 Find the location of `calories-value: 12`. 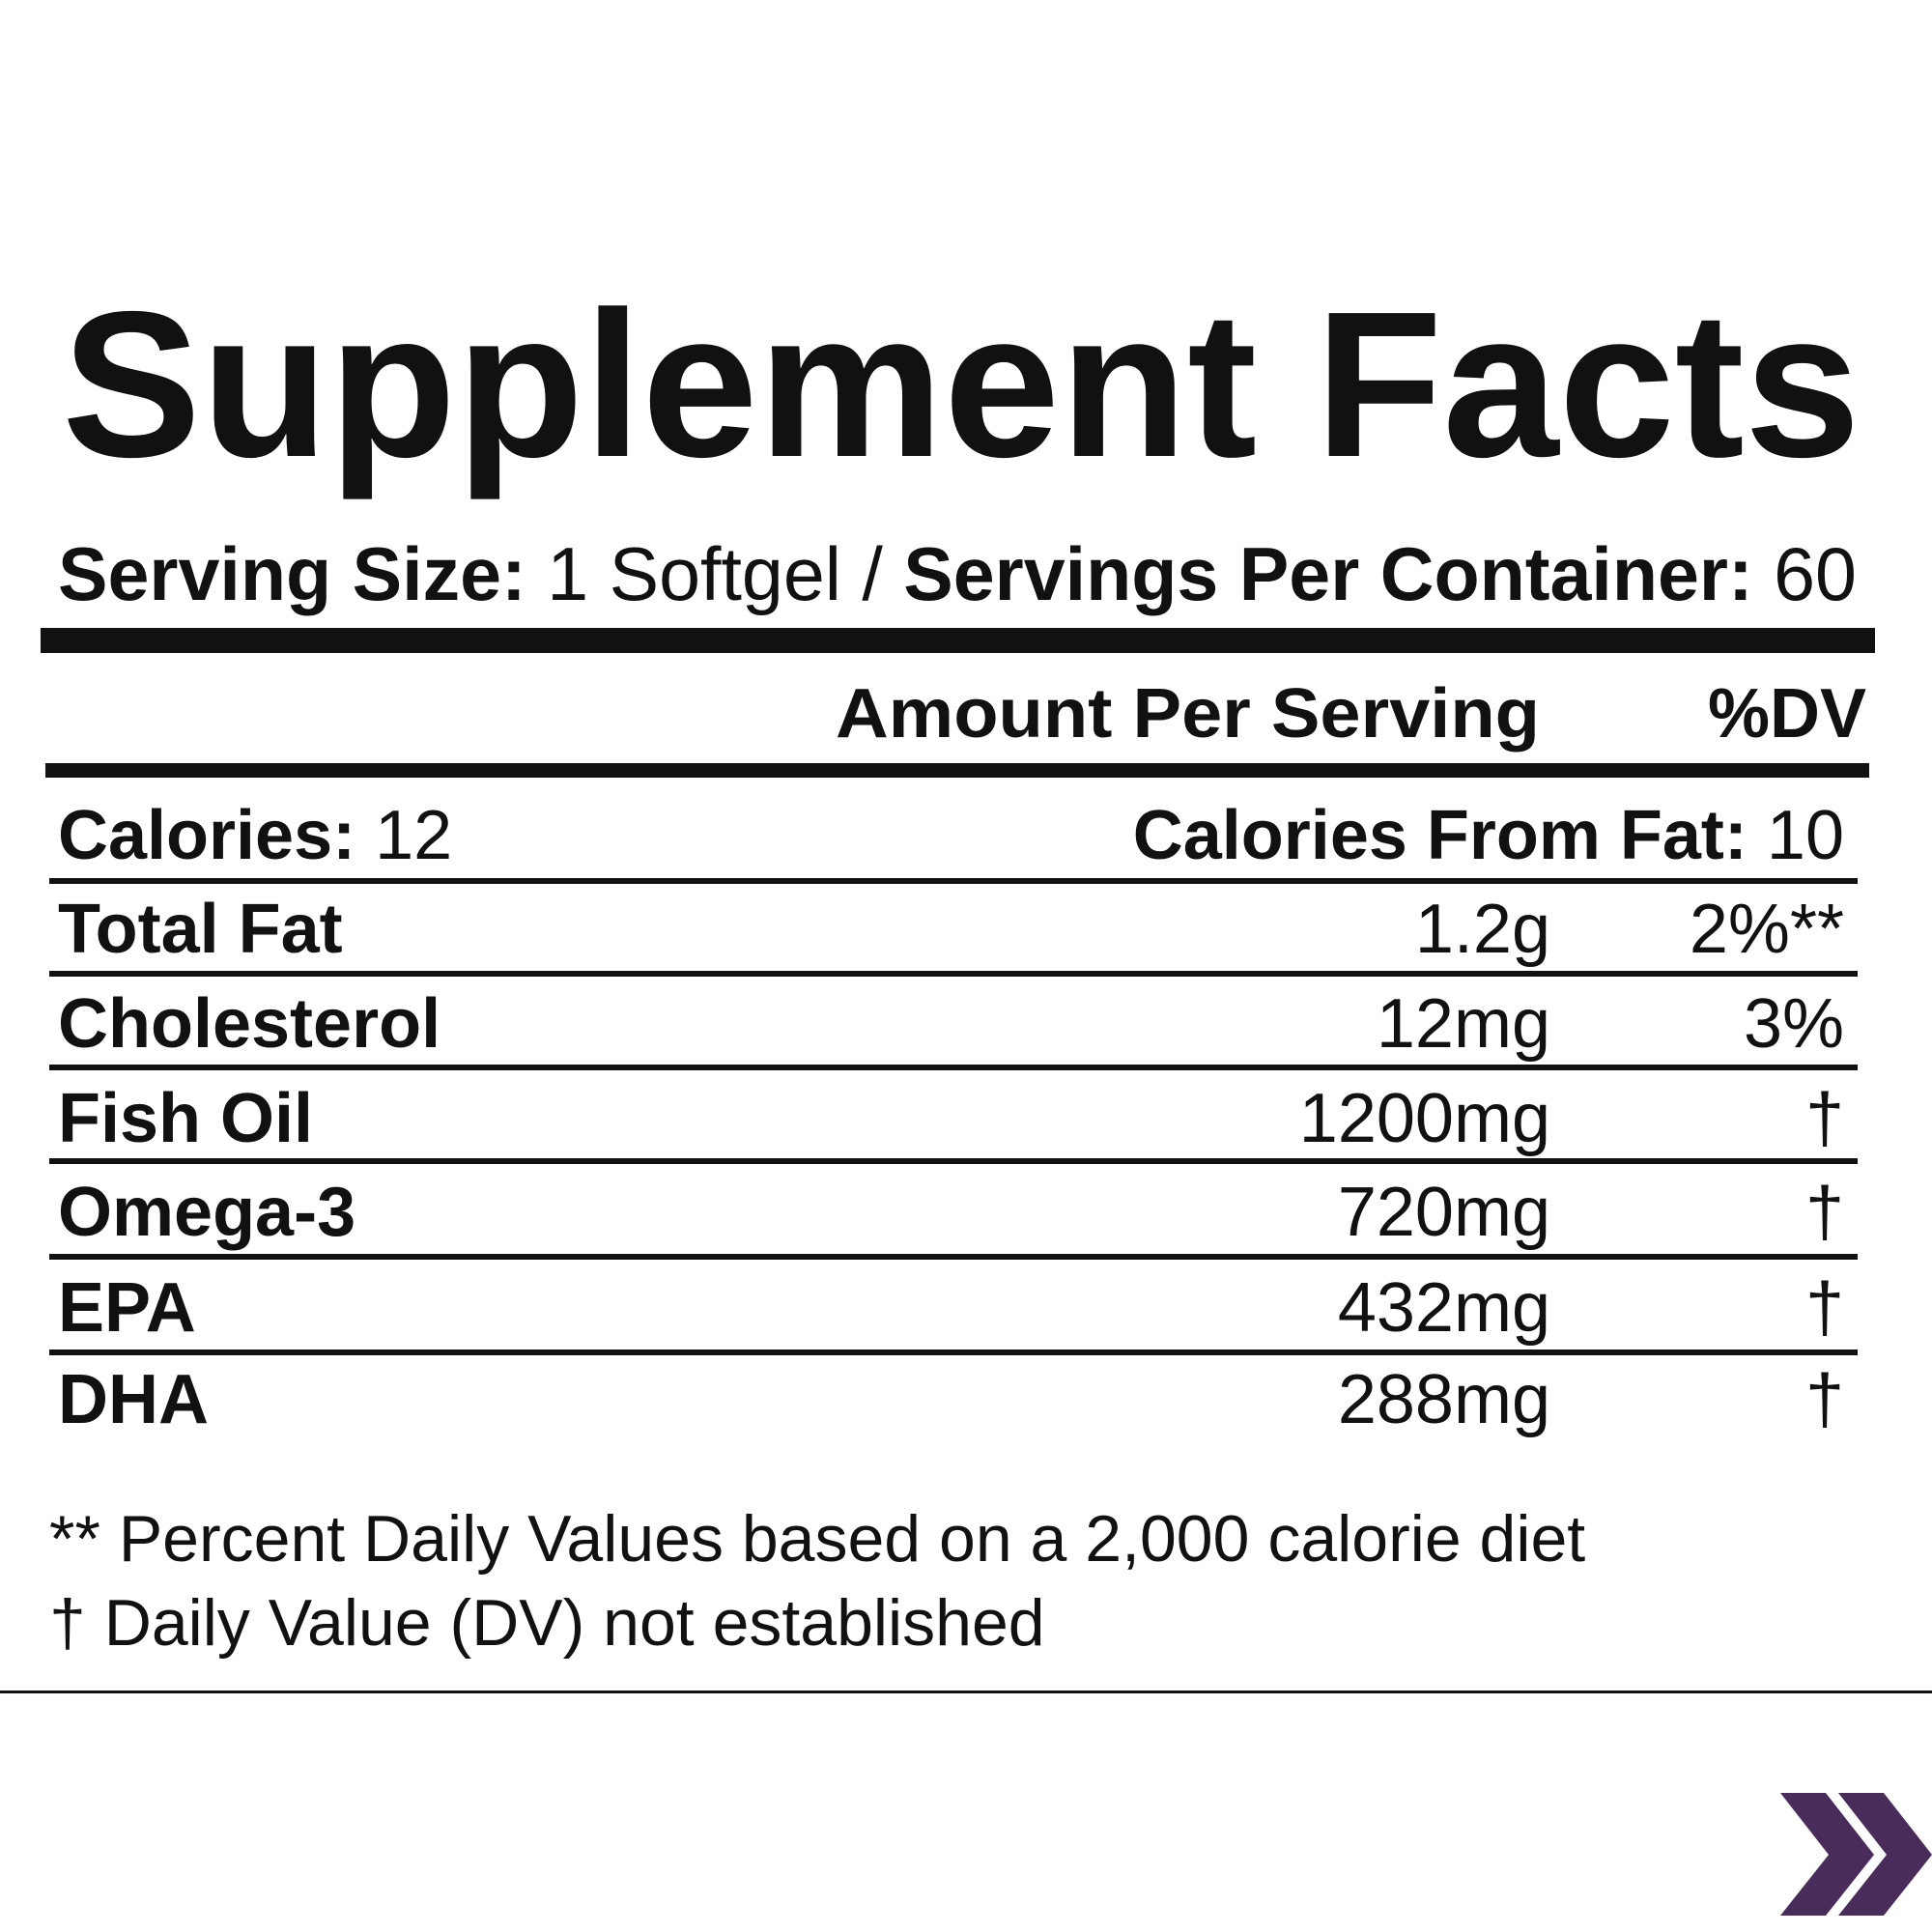

calories-value: 12 is located at coordinates (413, 835).